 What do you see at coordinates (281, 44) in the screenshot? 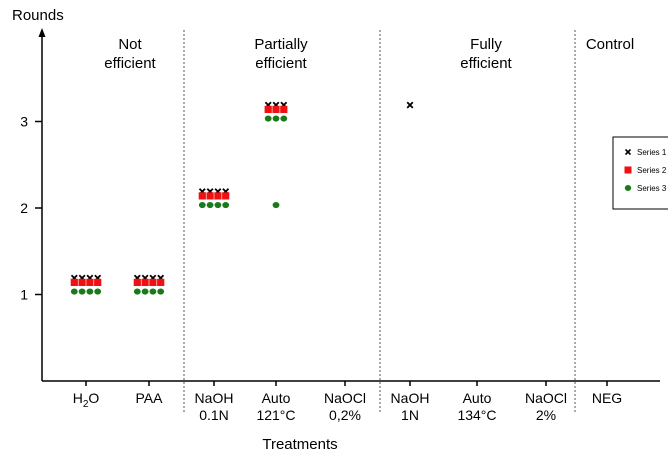
I see `group-label: Partially` at bounding box center [281, 44].